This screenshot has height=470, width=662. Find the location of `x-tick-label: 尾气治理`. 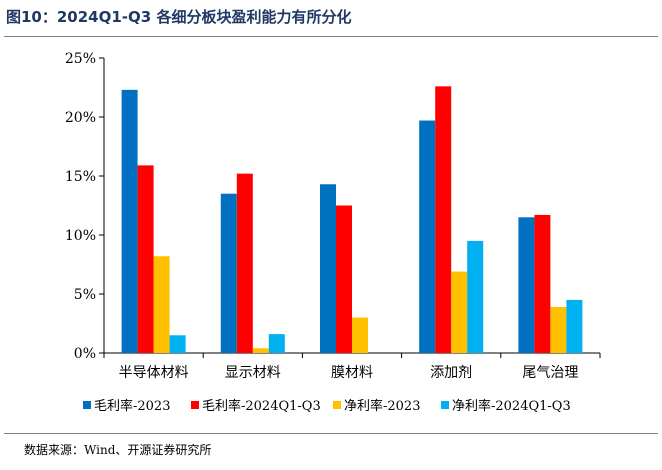

x-tick-label: 尾气治理 is located at coordinates (550, 373).